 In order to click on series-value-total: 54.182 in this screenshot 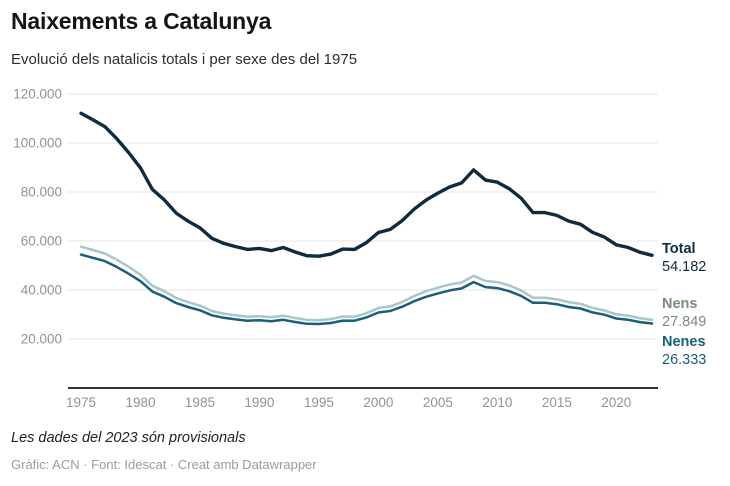, I will do `click(684, 267)`.